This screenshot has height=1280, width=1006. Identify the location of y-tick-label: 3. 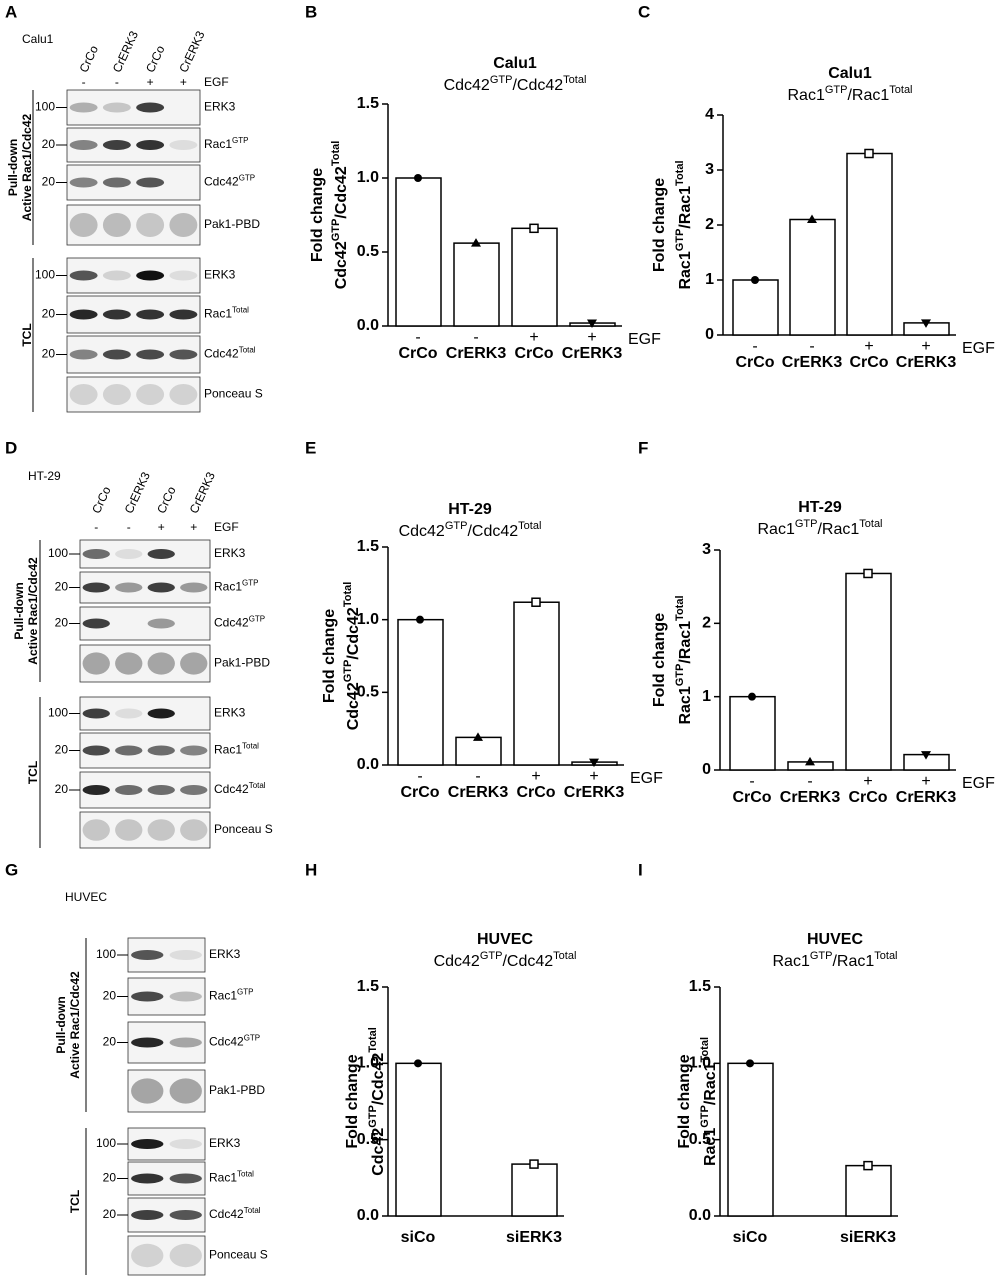
(709, 169).